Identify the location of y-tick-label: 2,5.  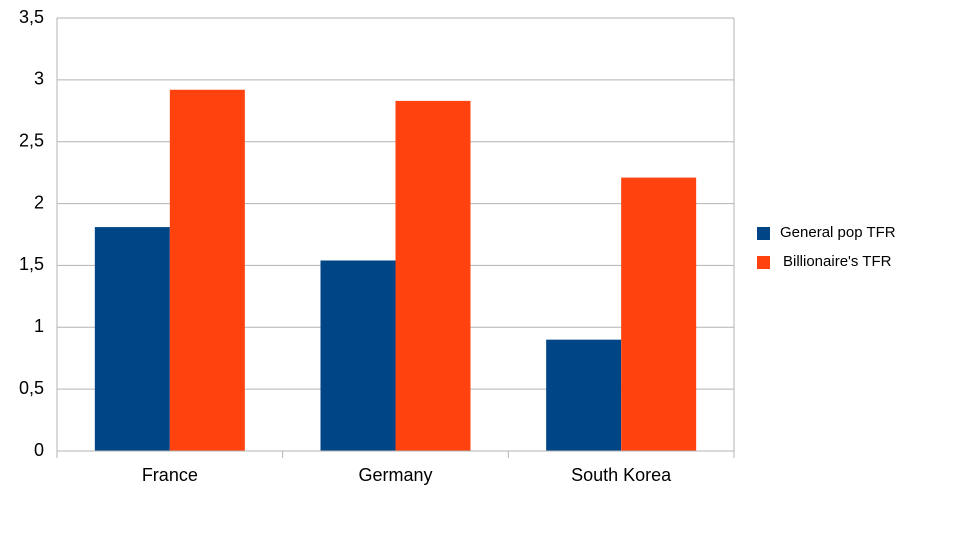
(31, 140).